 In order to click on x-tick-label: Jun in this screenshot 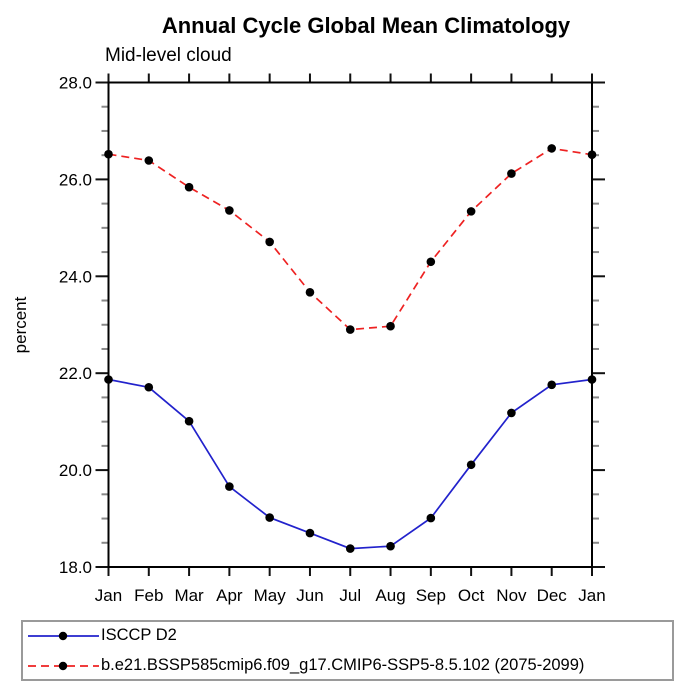, I will do `click(309, 595)`.